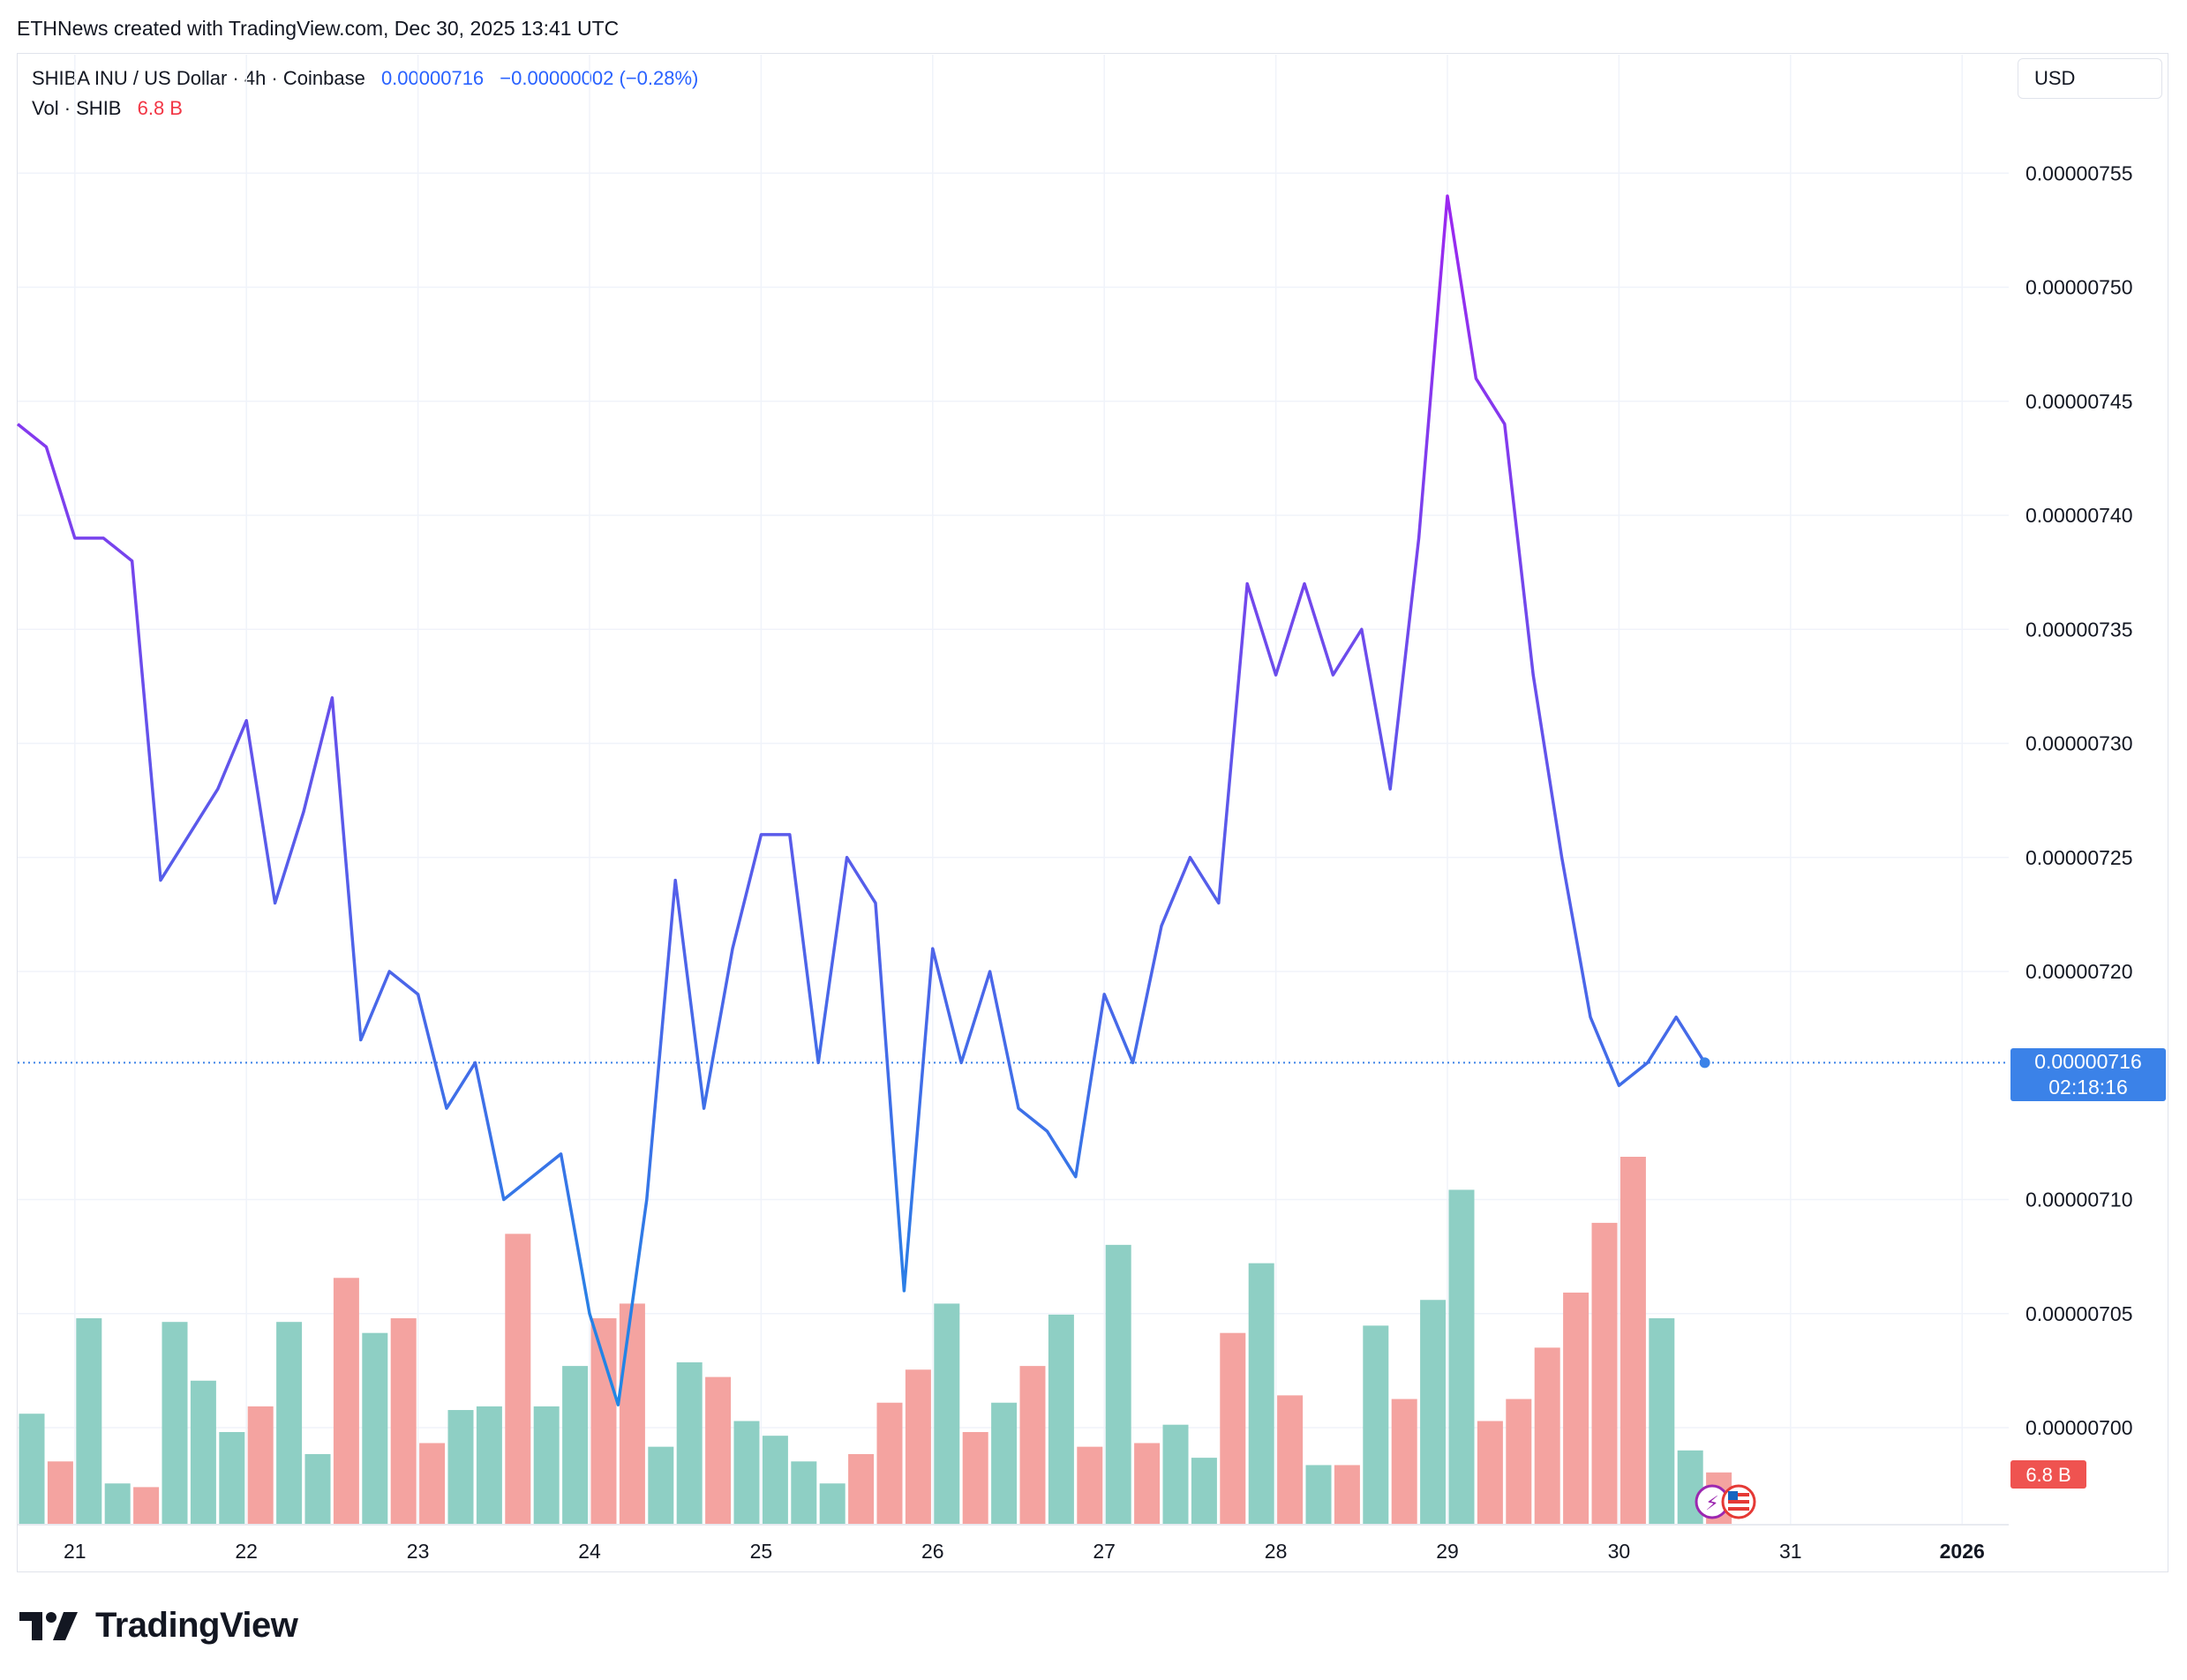  I want to click on last-price-dot, so click(1704, 1063).